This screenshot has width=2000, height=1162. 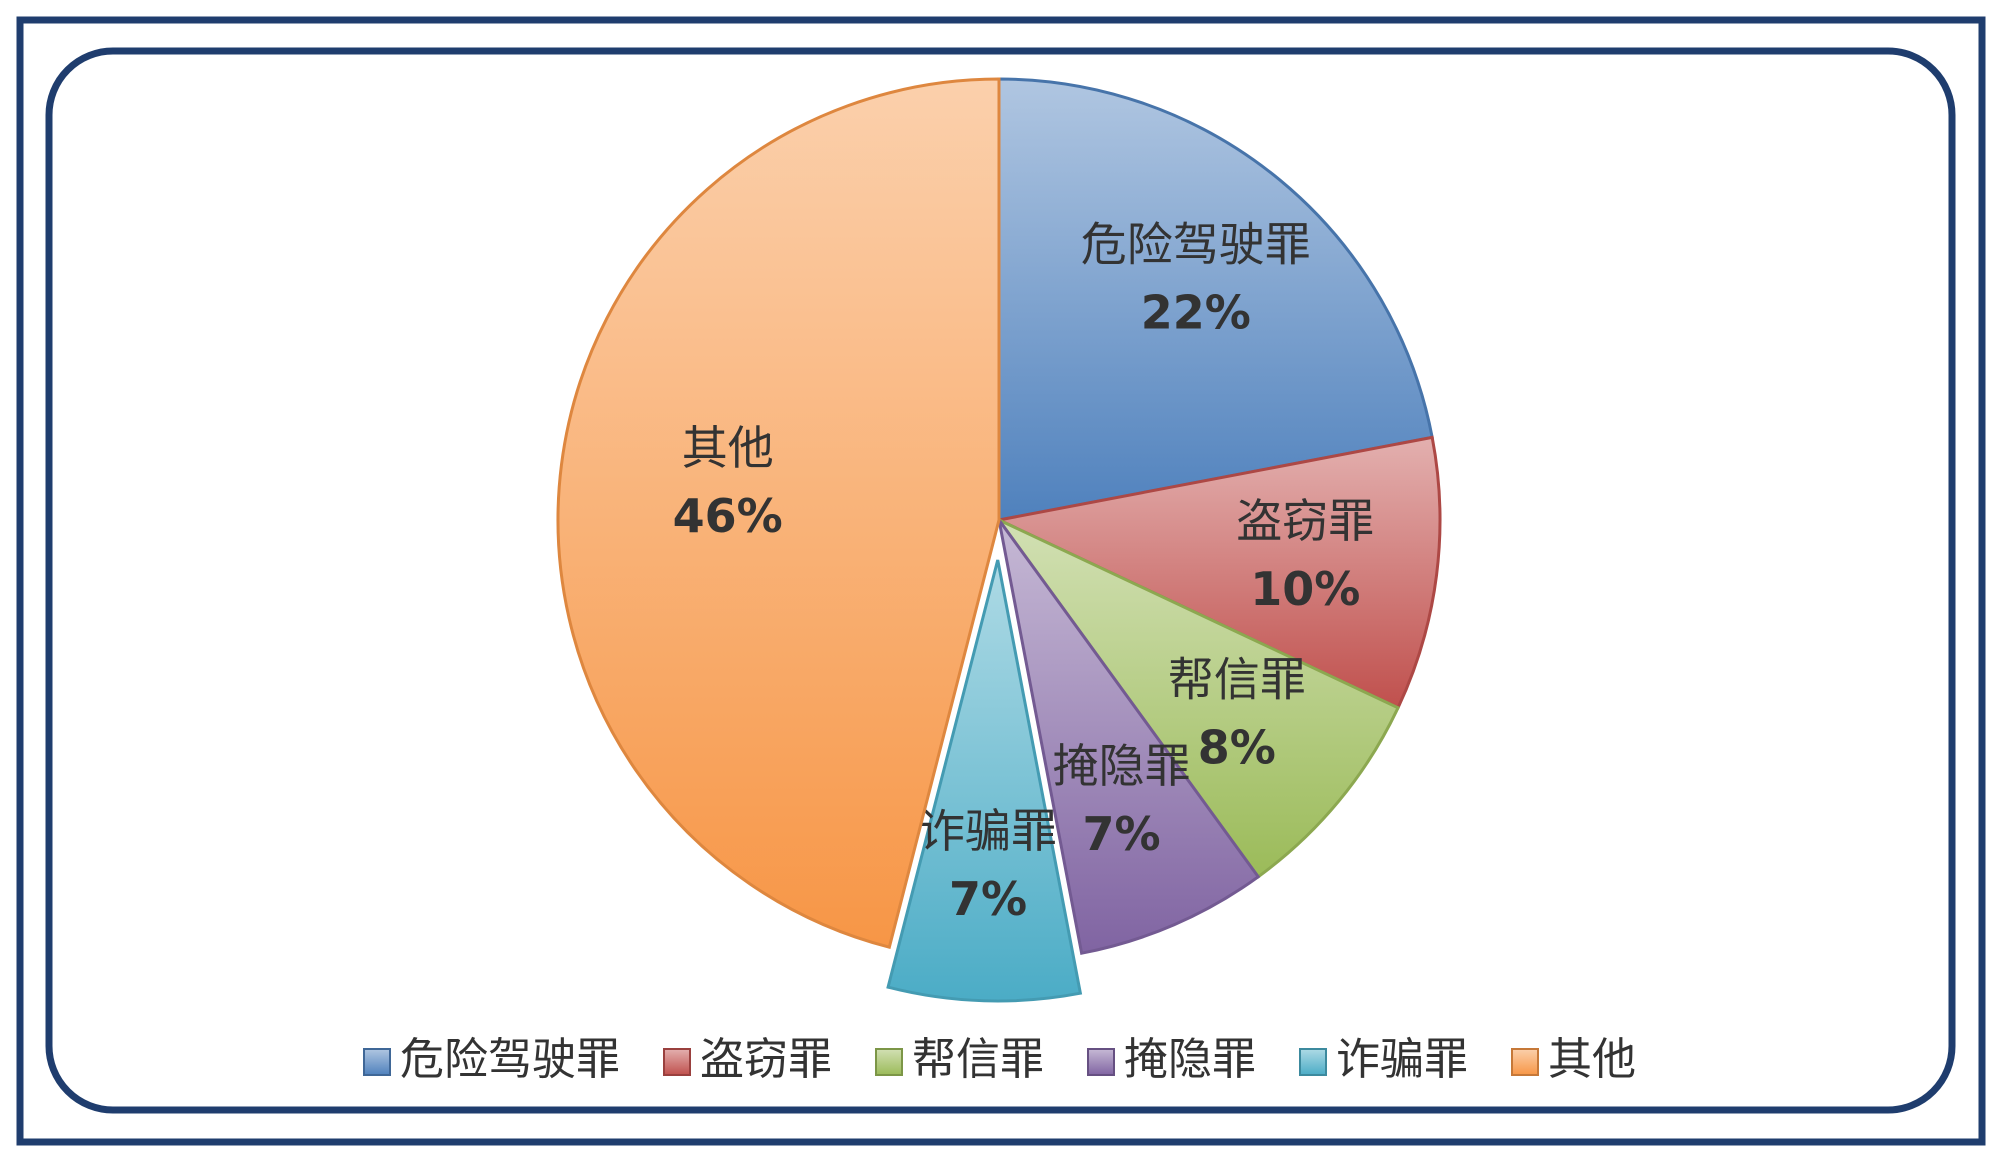 What do you see at coordinates (1196, 313) in the screenshot?
I see `data-label-value: 22%` at bounding box center [1196, 313].